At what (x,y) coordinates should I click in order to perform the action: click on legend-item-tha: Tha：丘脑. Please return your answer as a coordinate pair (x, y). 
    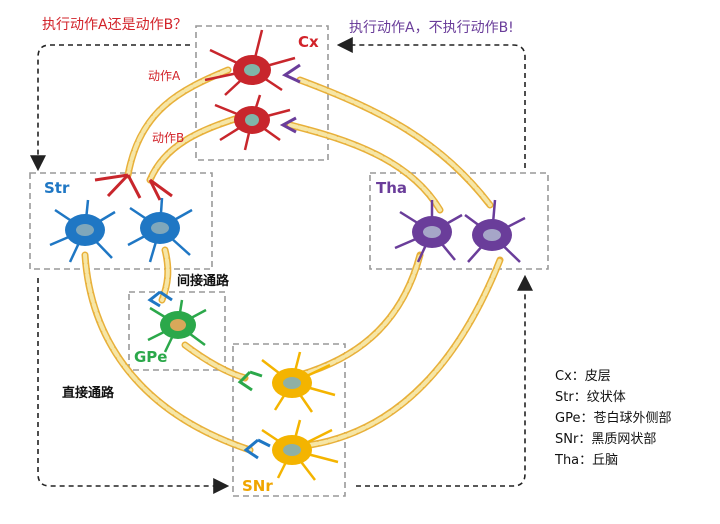
    Looking at the image, I should click on (587, 460).